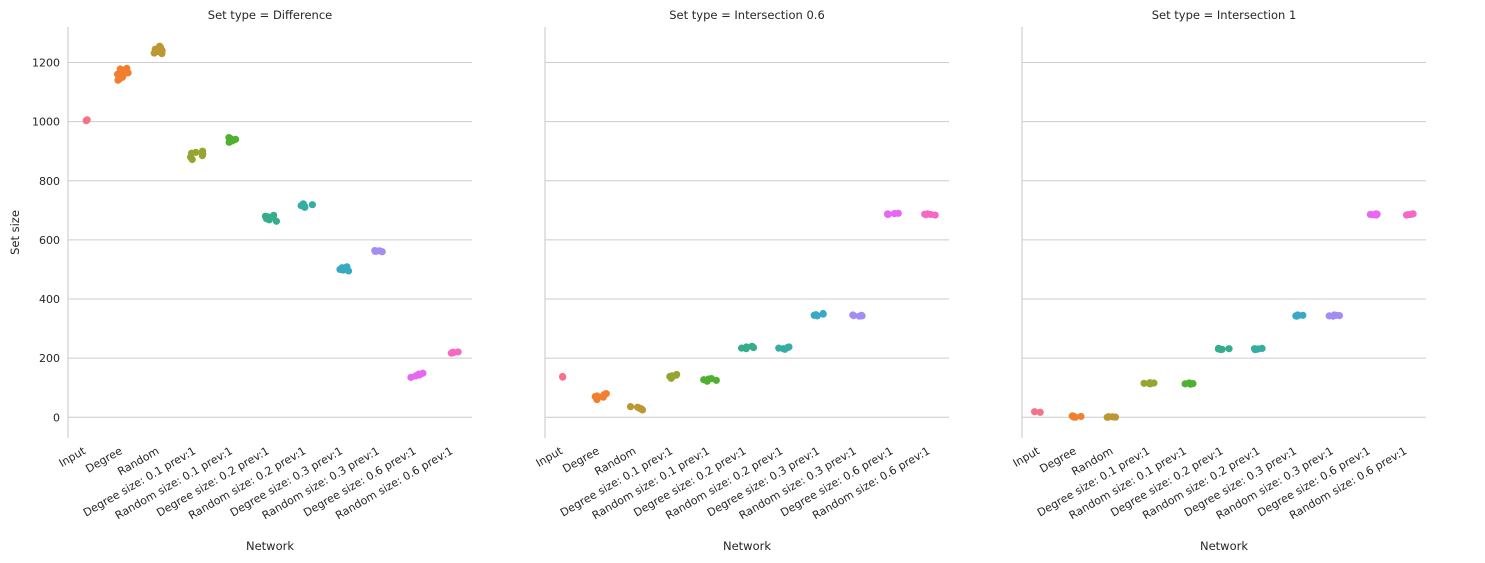  Describe the element at coordinates (49, 240) in the screenshot. I see `y-tick-label: 600` at that location.